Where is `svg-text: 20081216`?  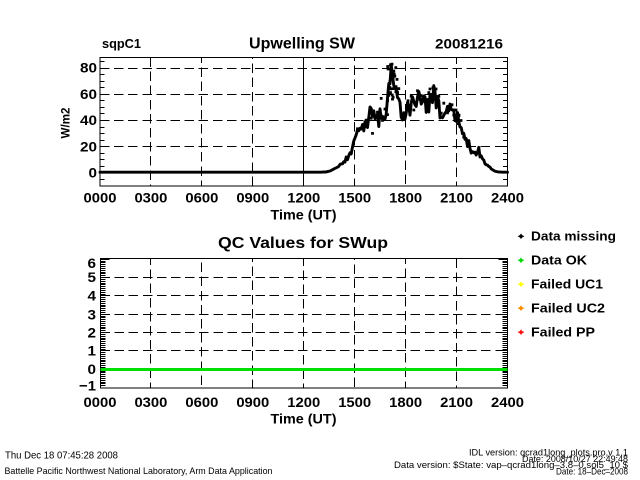
svg-text: 20081216 is located at coordinates (469, 44).